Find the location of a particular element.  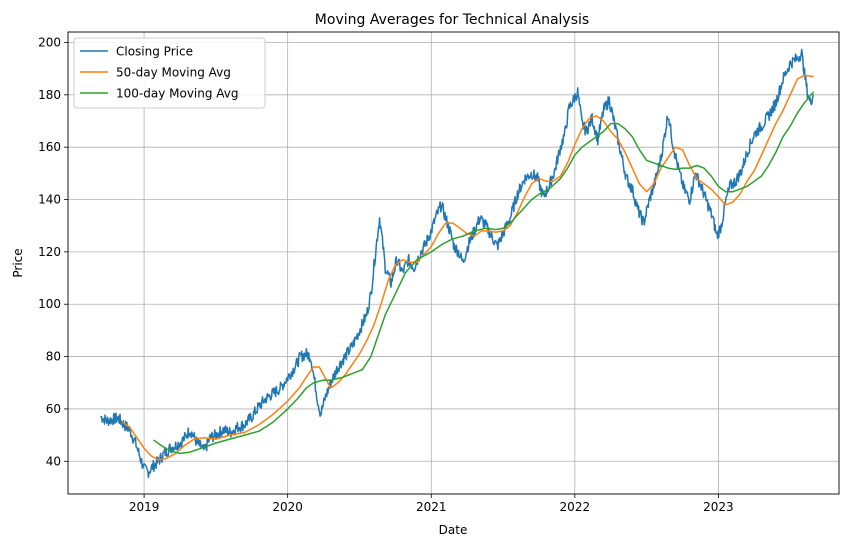

y-tick-label: 160 is located at coordinates (49, 147).